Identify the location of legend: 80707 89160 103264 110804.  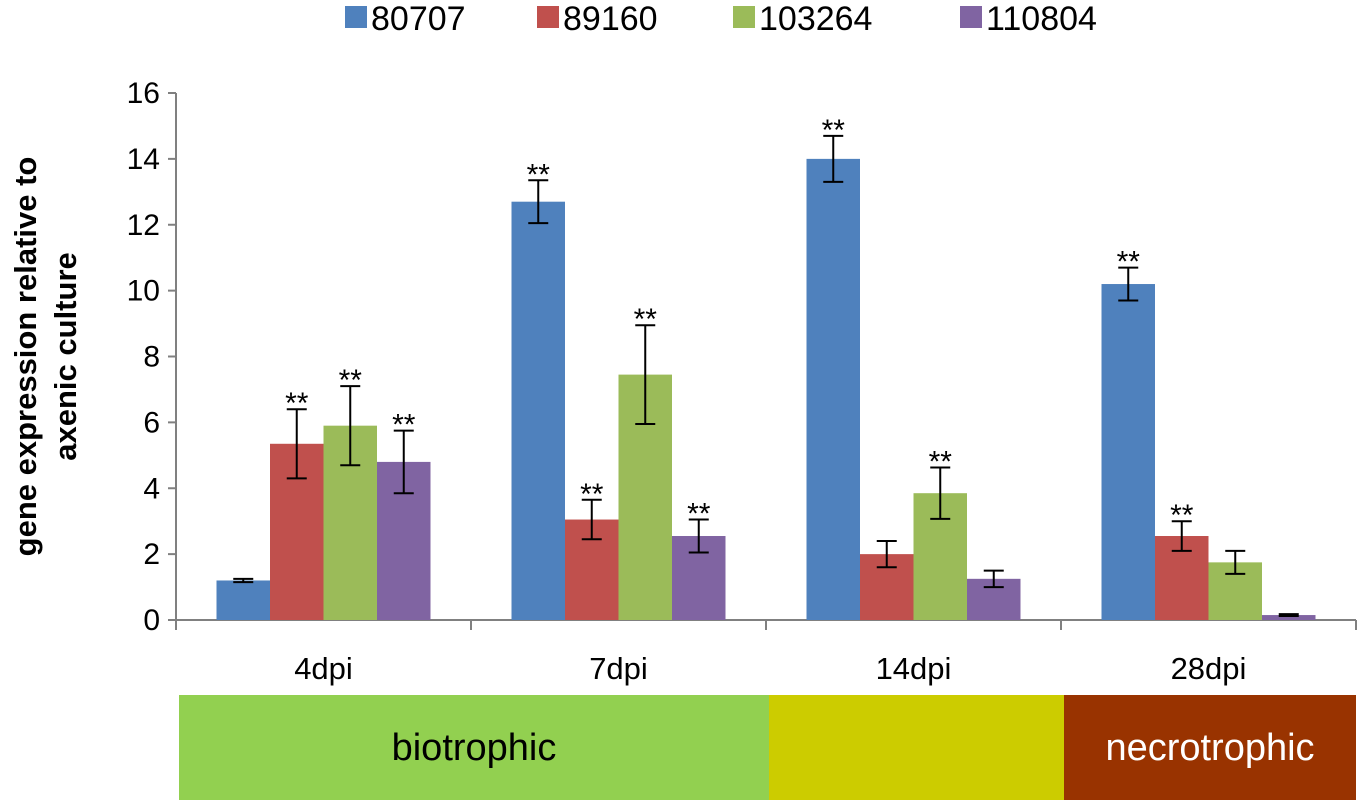
(721, 19).